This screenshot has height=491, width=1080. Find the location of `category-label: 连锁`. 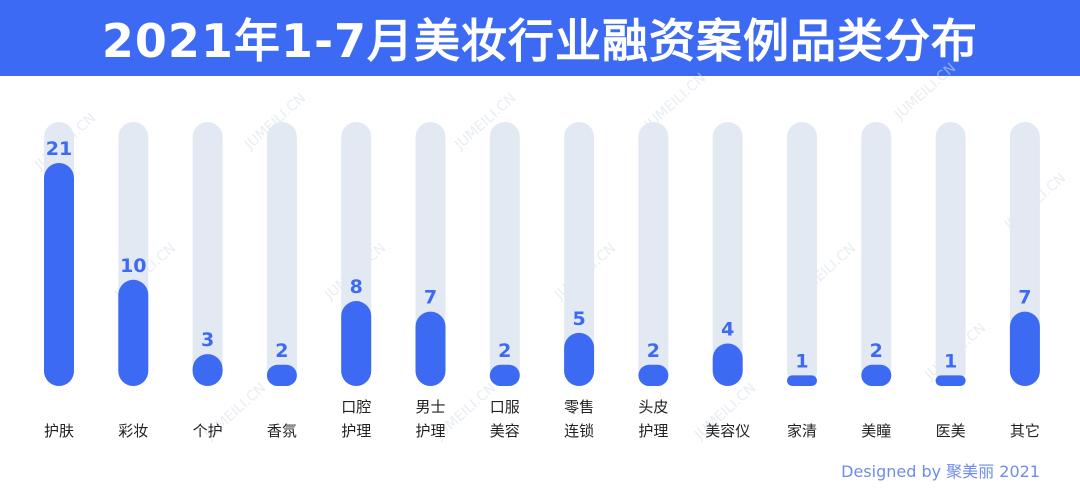

category-label: 连锁 is located at coordinates (579, 431).